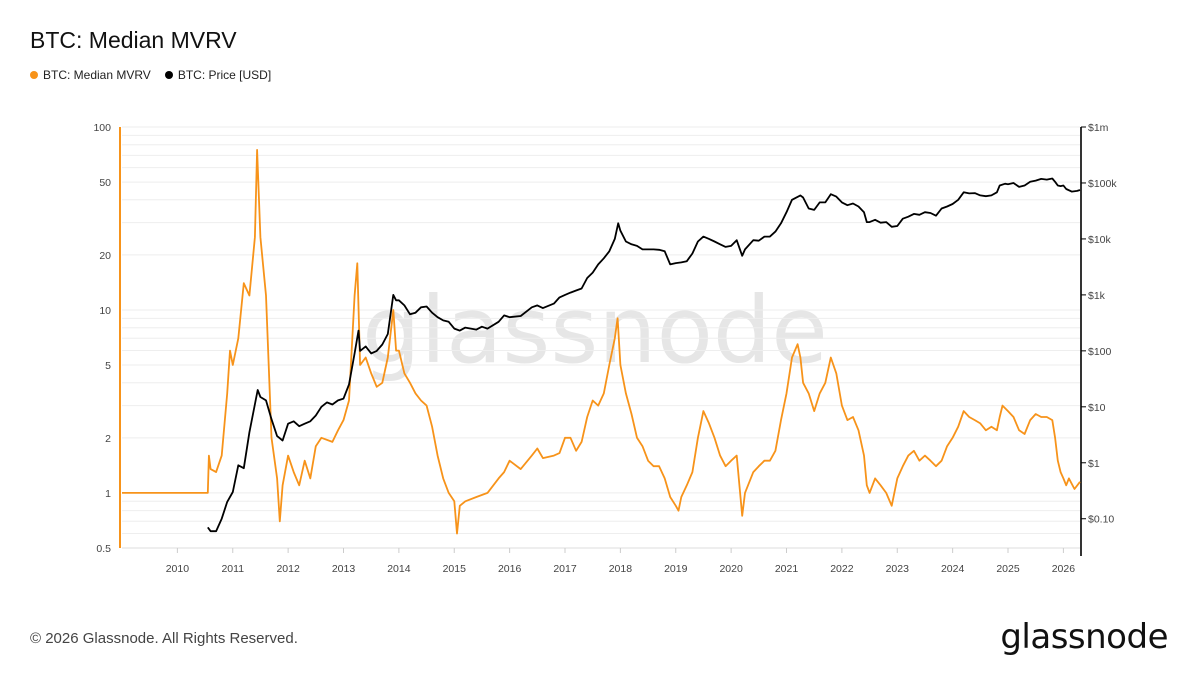 Image resolution: width=1200 pixels, height=675 pixels. Describe the element at coordinates (842, 569) in the screenshot. I see `x-tick-label: 2022` at that location.